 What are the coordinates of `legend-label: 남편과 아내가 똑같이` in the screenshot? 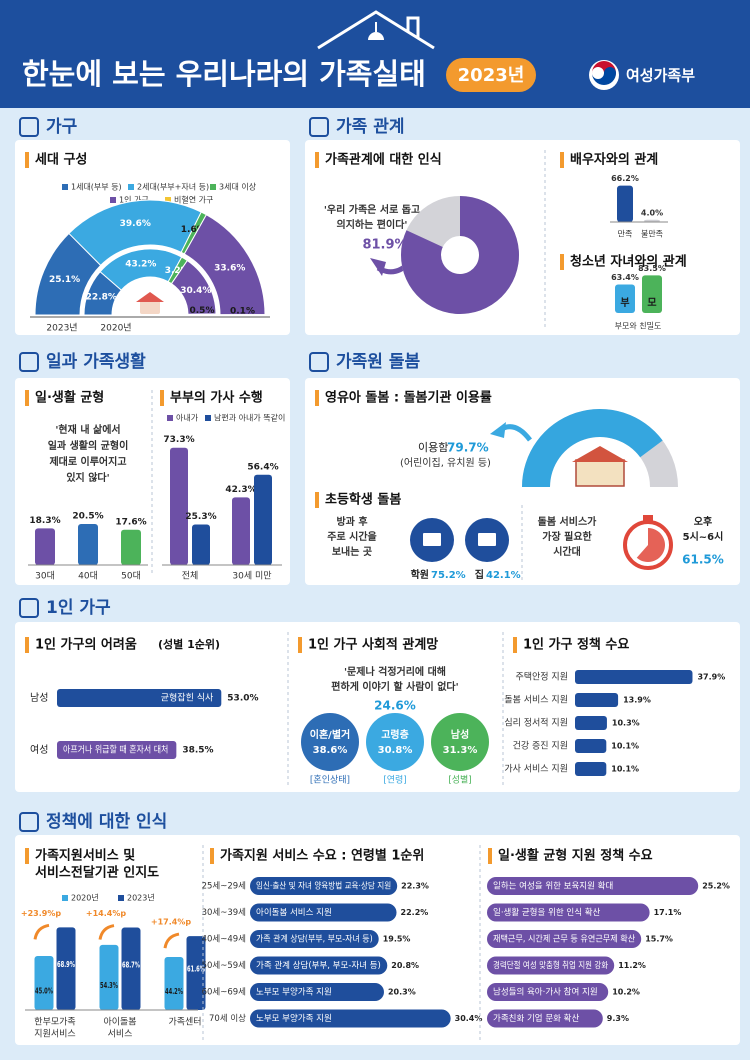 It's located at (249, 418).